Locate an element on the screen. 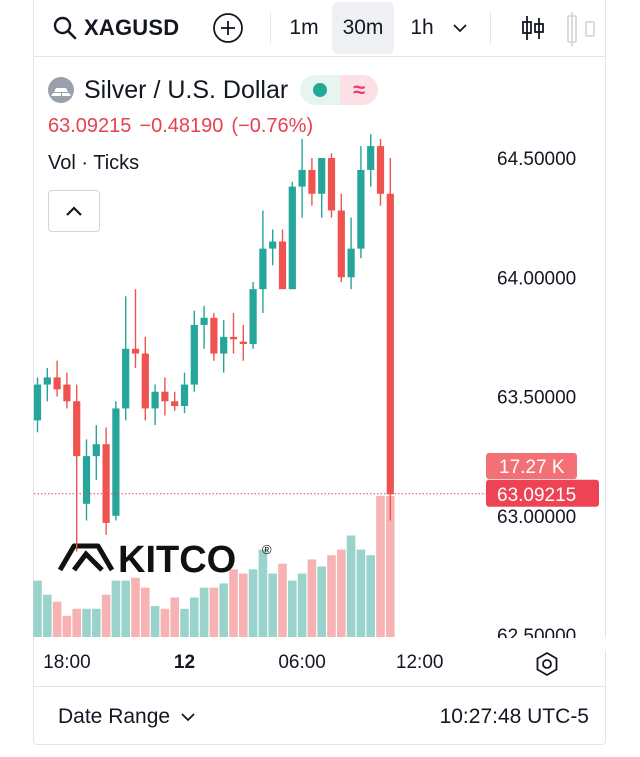 The height and width of the screenshot is (757, 640). chevron-up-icon is located at coordinates (74, 211).